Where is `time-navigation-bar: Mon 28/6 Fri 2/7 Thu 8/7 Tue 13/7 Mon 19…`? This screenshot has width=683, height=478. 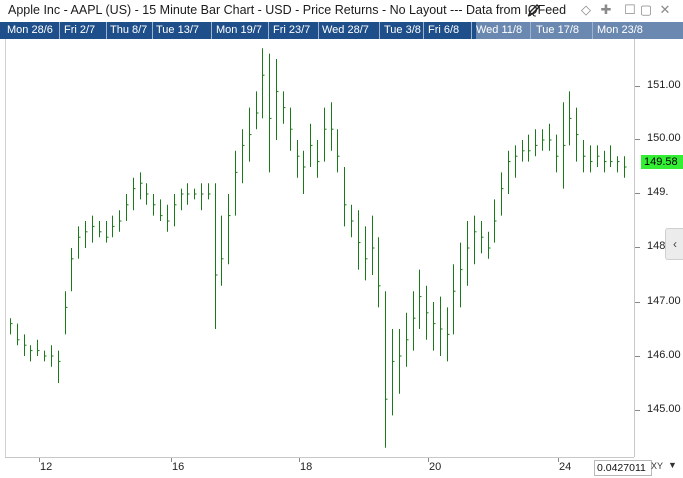
time-navigation-bar: Mon 28/6 Fri 2/7 Thu 8/7 Tue 13/7 Mon 19… is located at coordinates (341, 30).